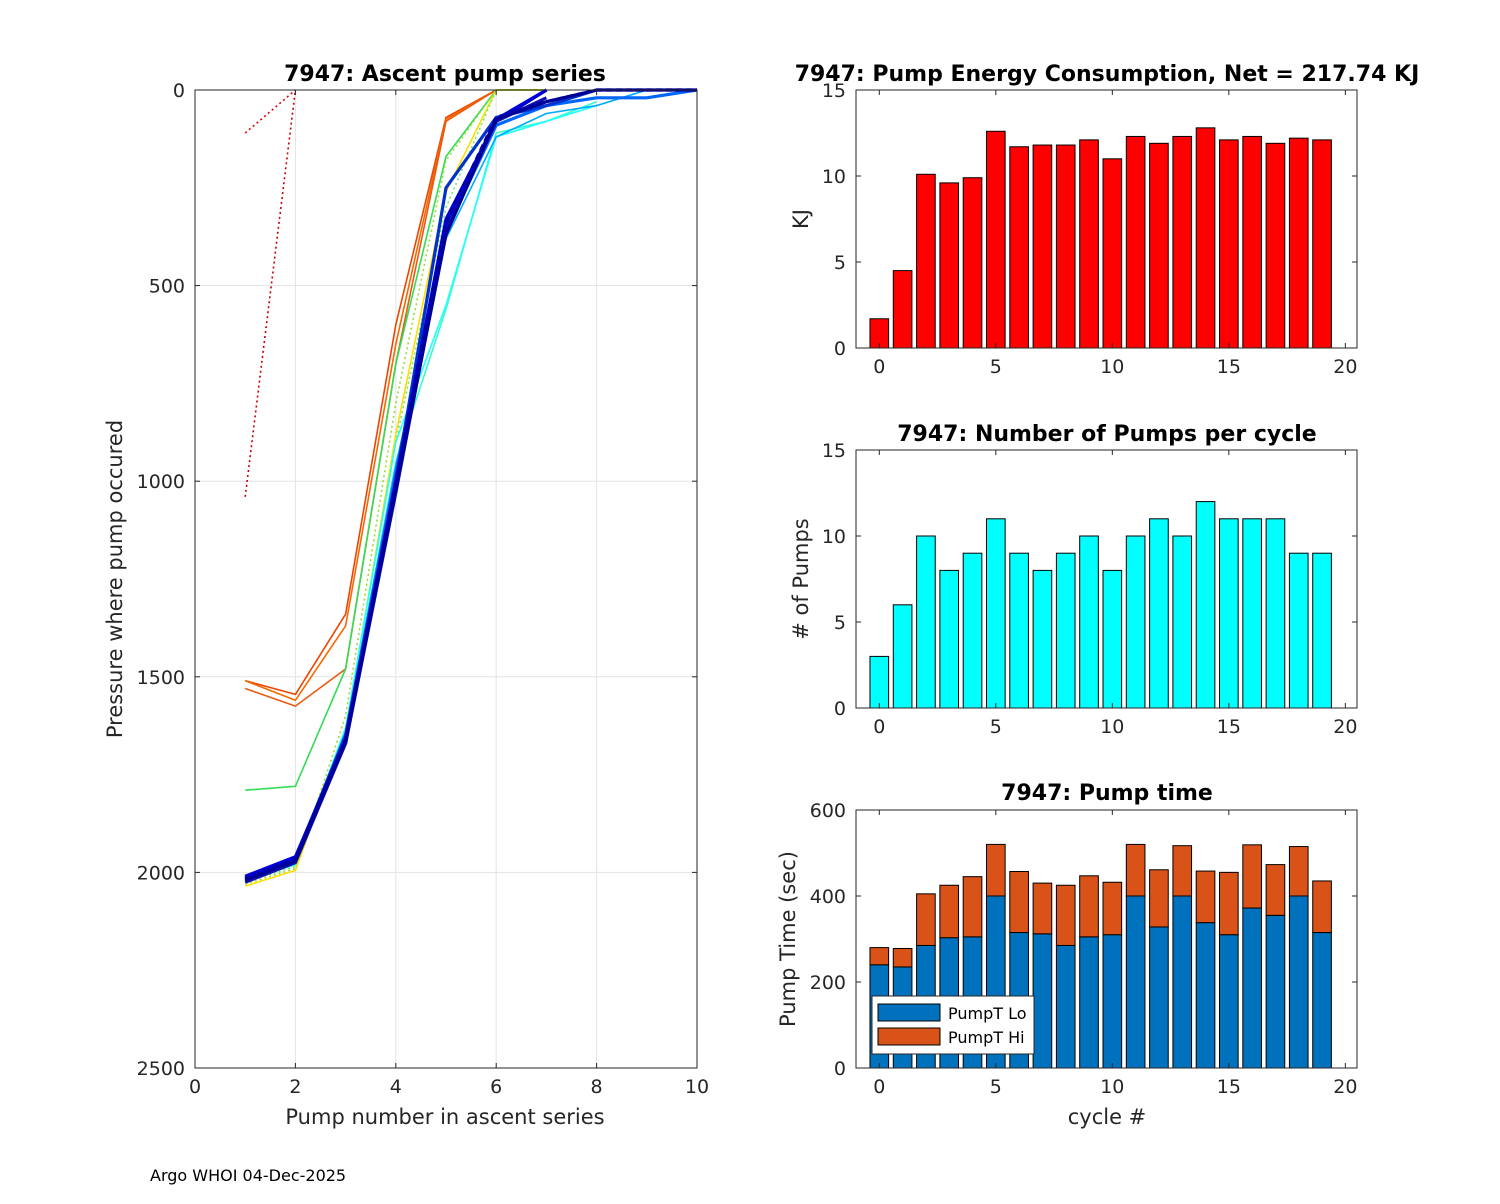 Image resolution: width=1500 pixels, height=1204 pixels. What do you see at coordinates (167, 287) in the screenshot?
I see `ascent-ytick-label: 500` at bounding box center [167, 287].